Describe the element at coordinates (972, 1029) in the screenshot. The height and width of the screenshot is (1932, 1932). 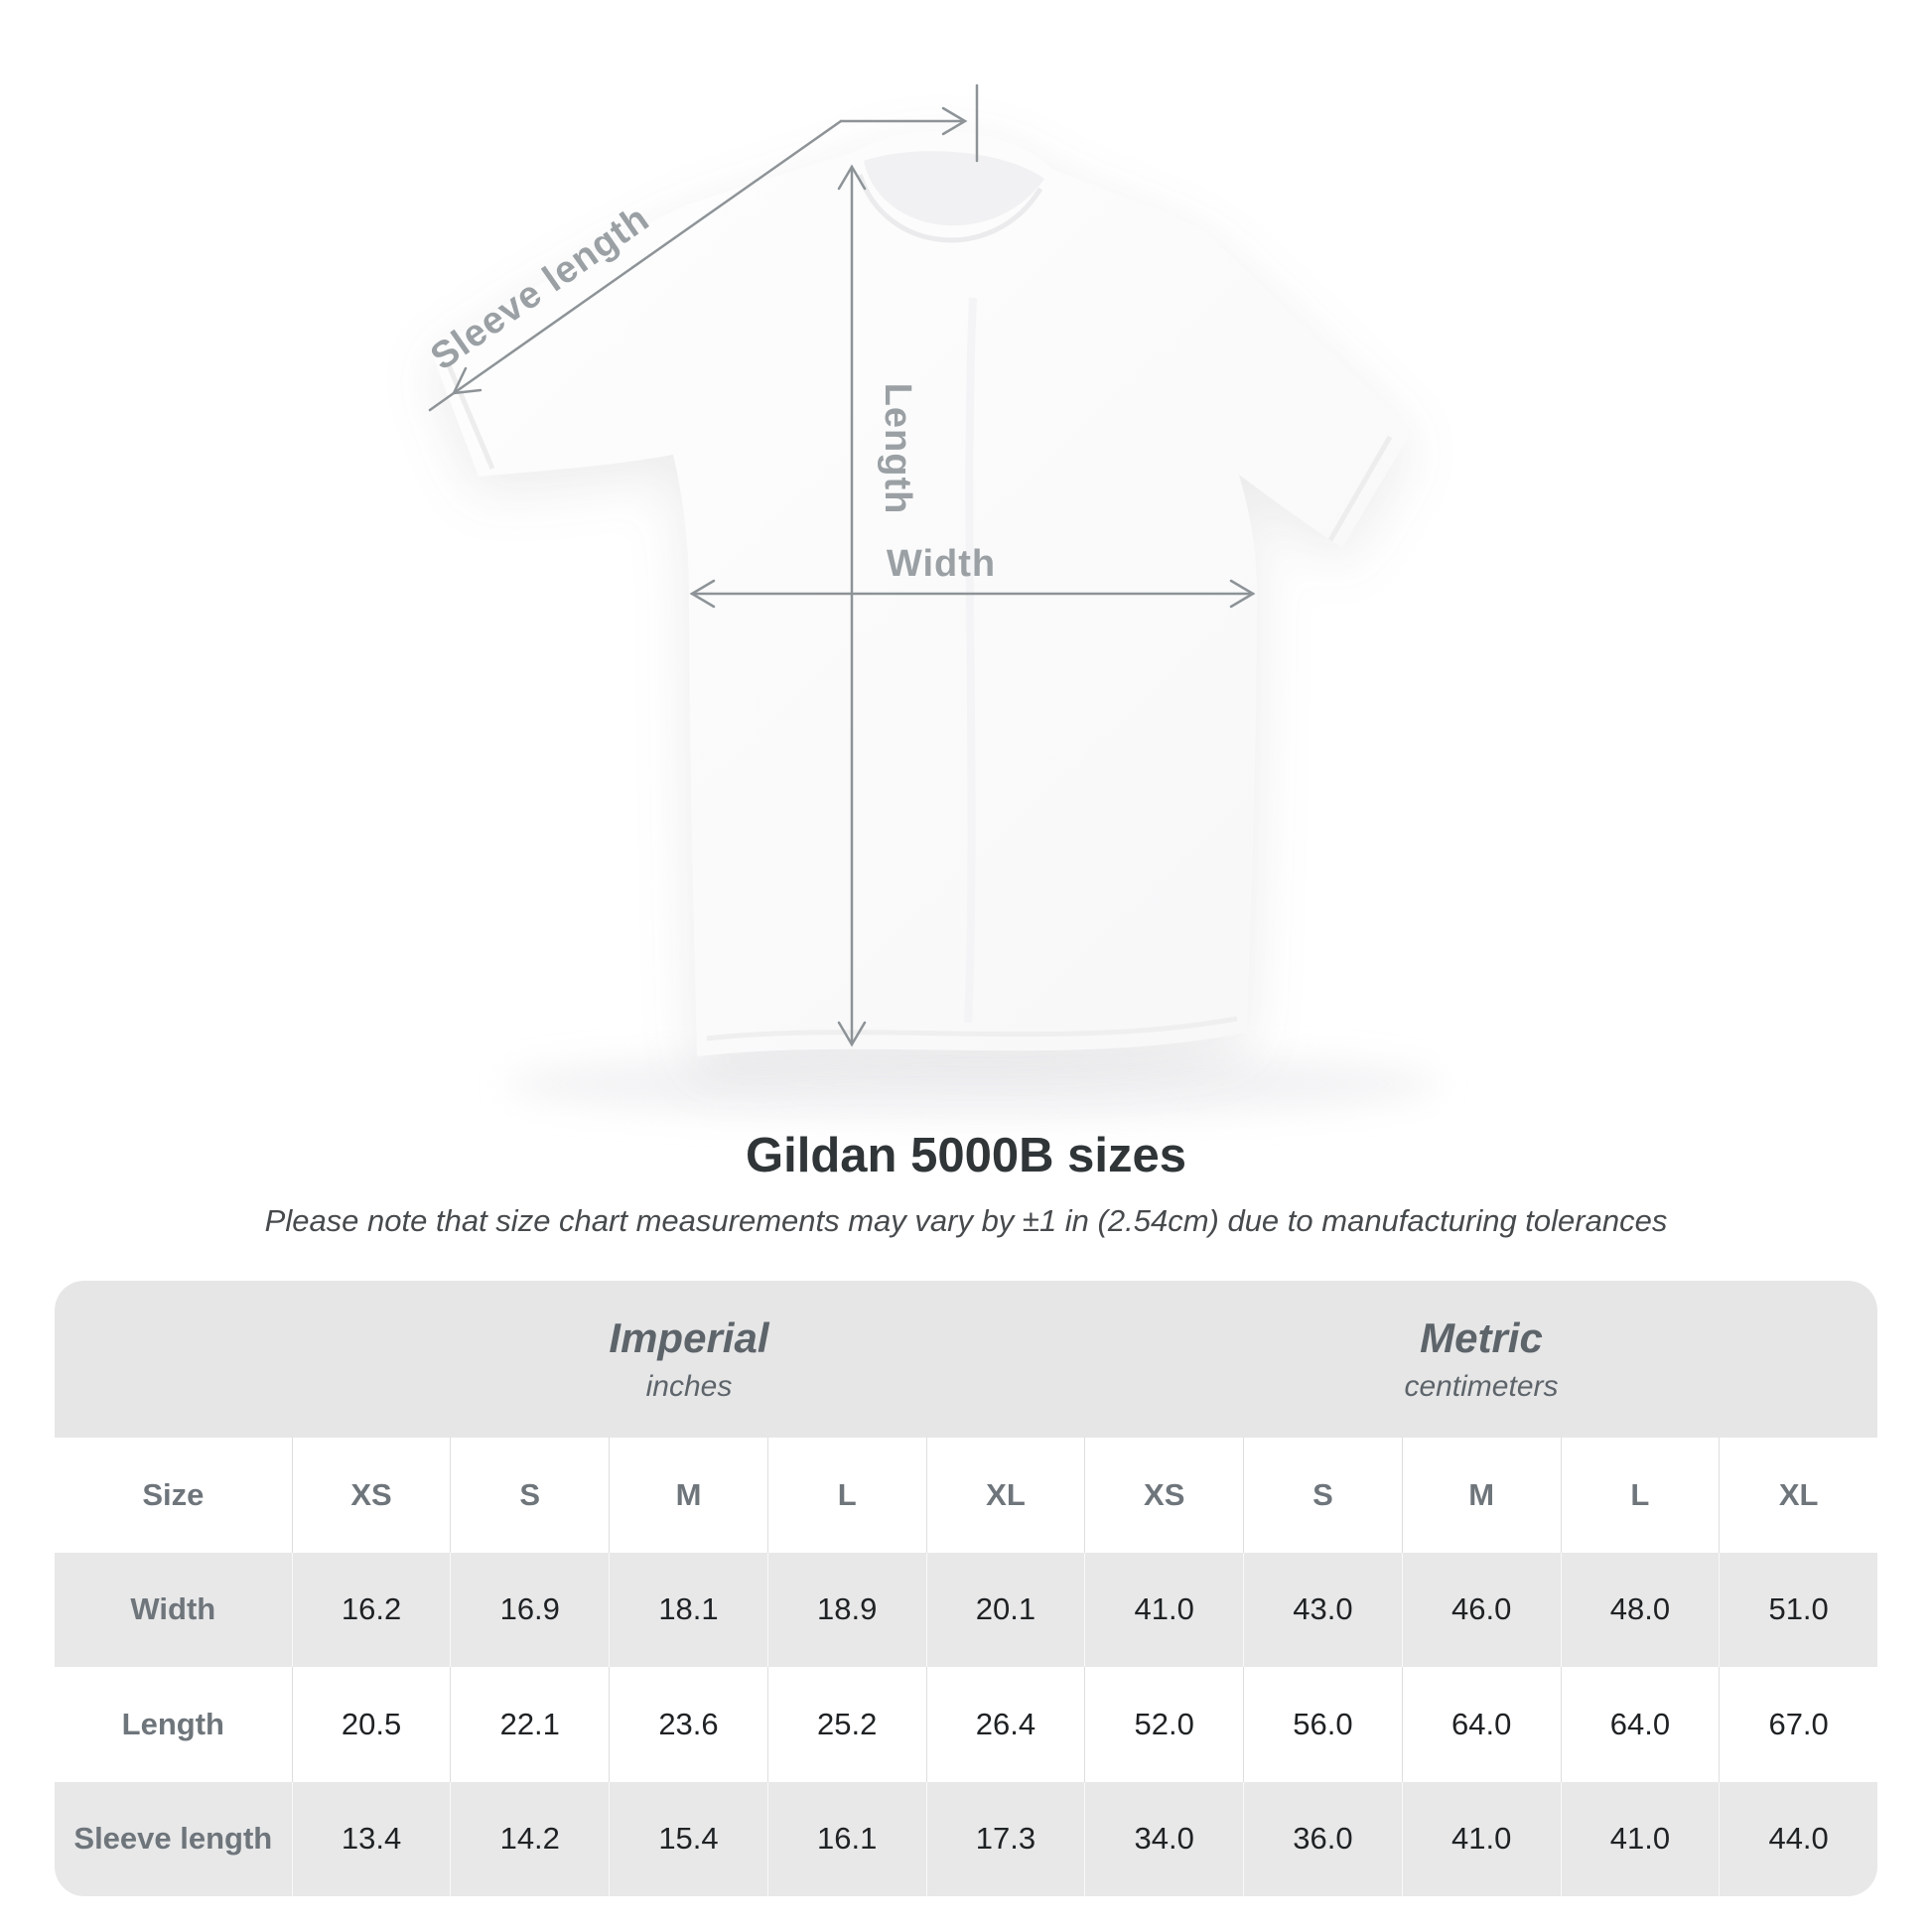
I see `hem-stitch` at that location.